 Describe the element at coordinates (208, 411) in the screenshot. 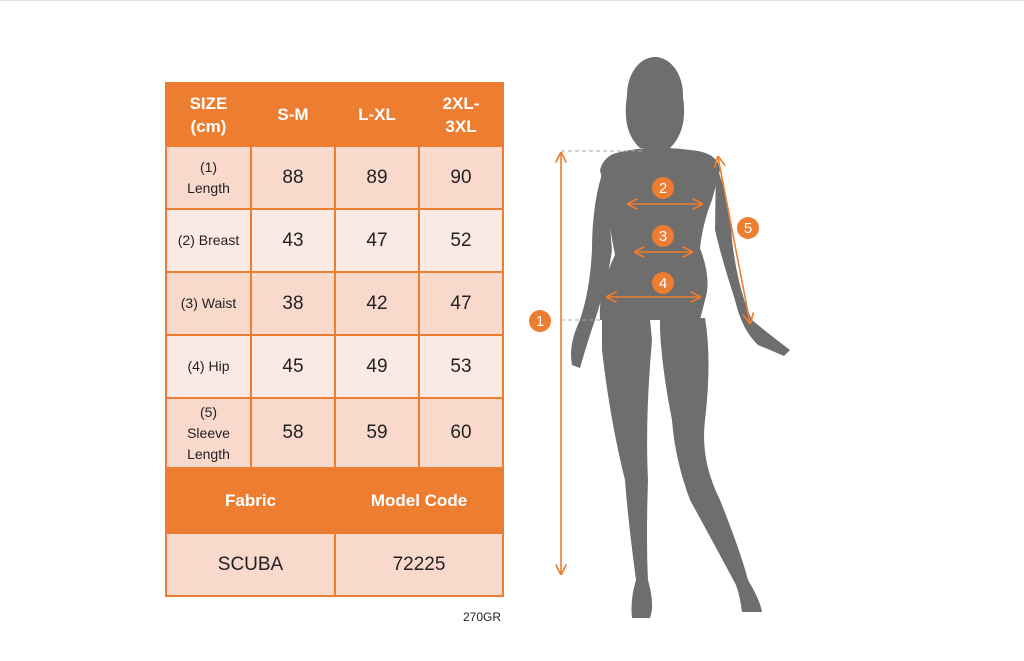

I see `label-text: (5)` at that location.